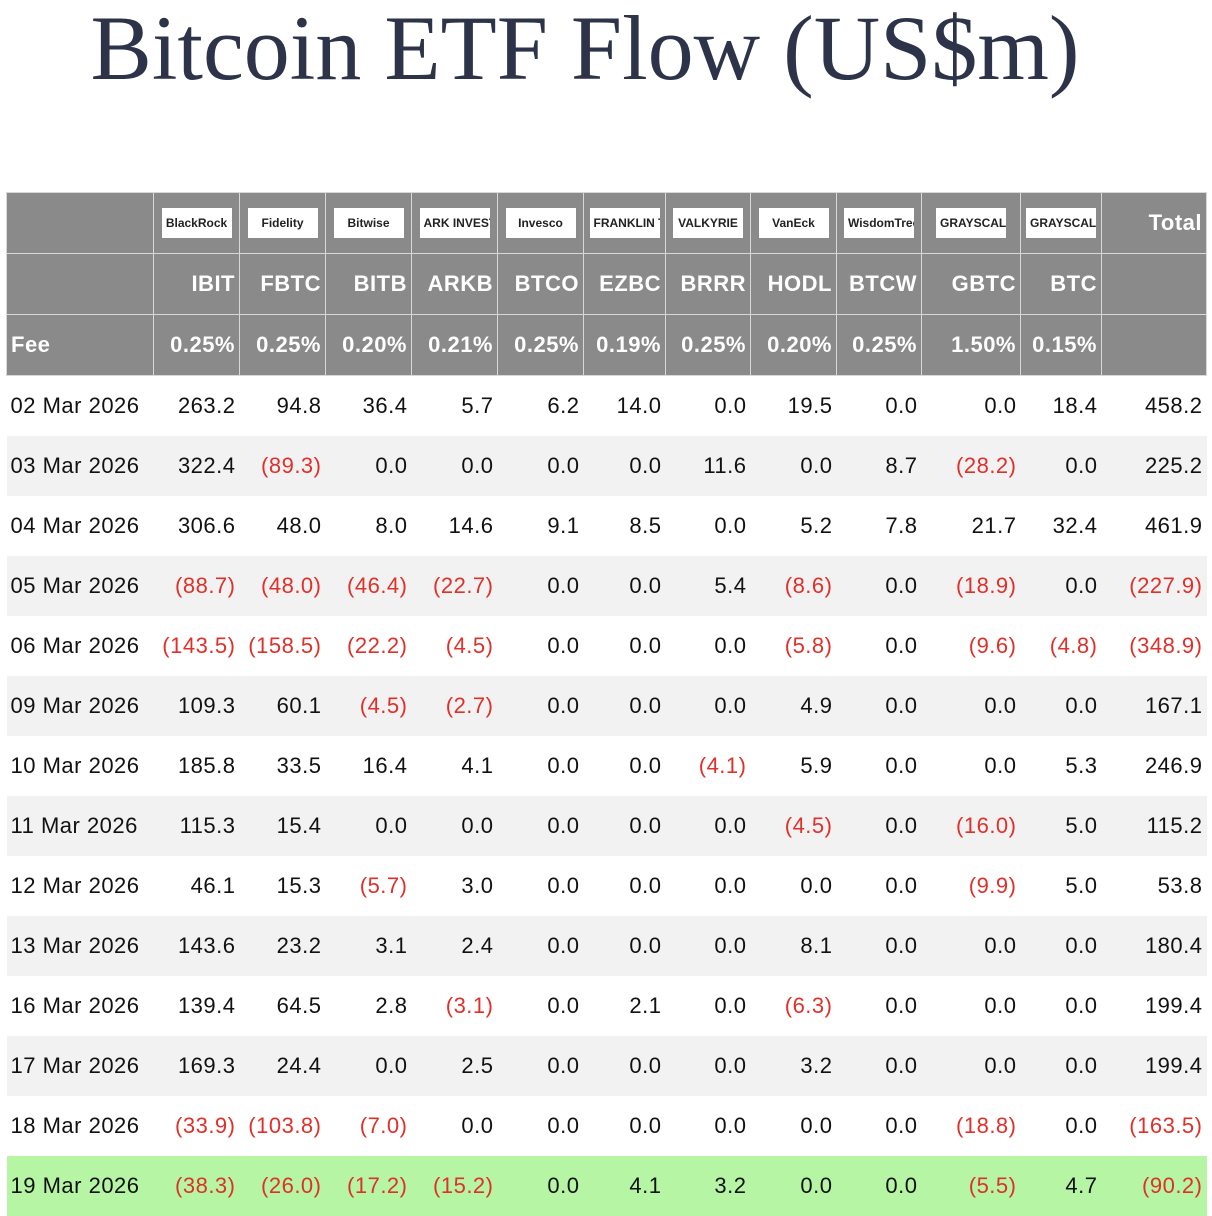  I want to click on flow-cell: 53.8, so click(1180, 885).